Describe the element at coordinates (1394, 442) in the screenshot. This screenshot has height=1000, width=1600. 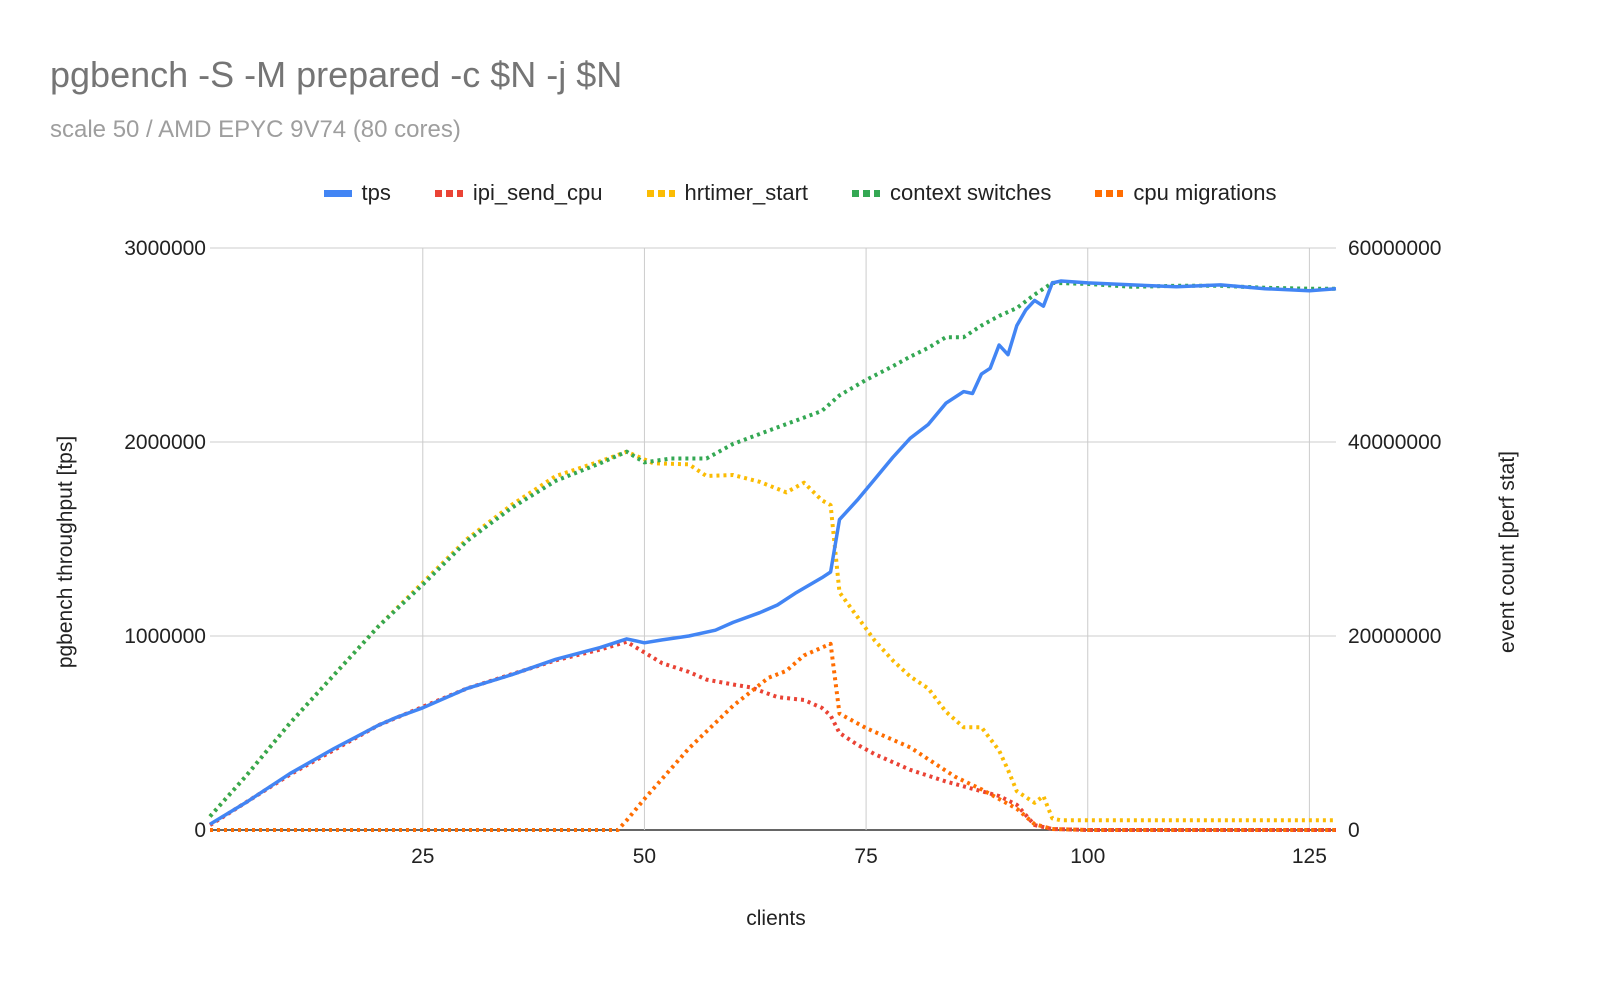
I see `y2-tick-label: 40000000` at that location.